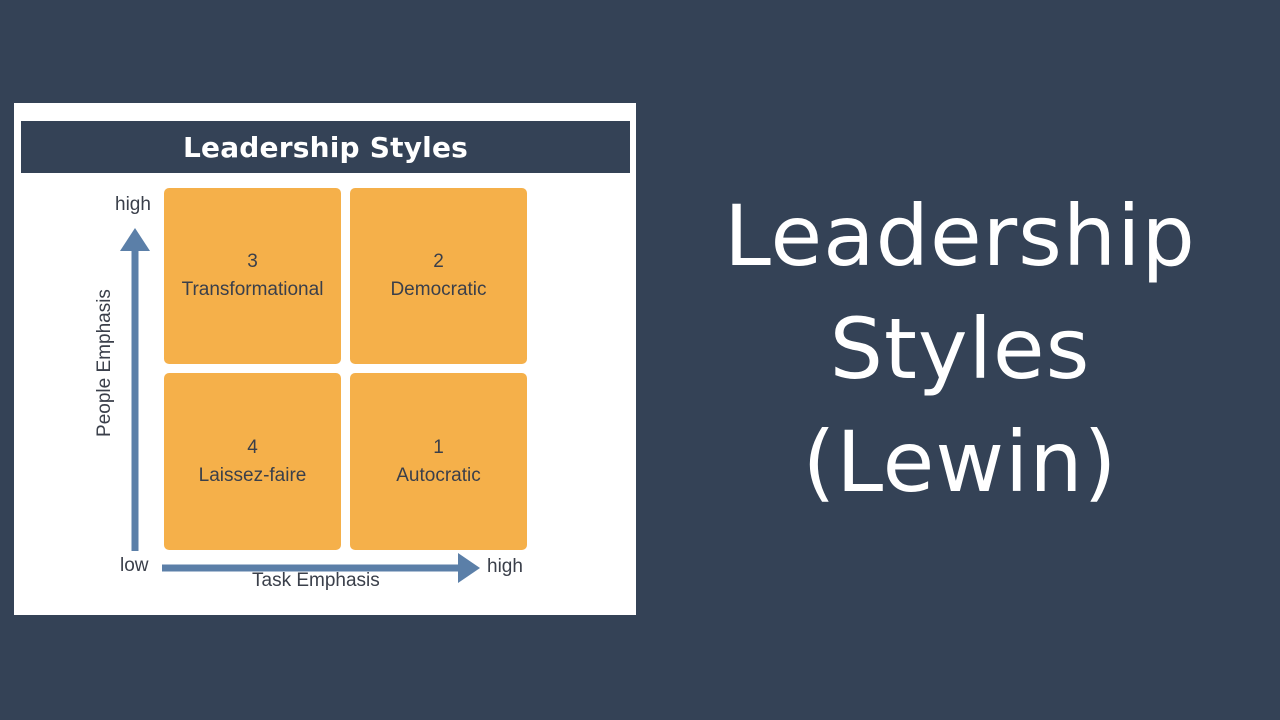 This screenshot has width=1280, height=720. What do you see at coordinates (438, 447) in the screenshot?
I see `quadrant-number: 1` at bounding box center [438, 447].